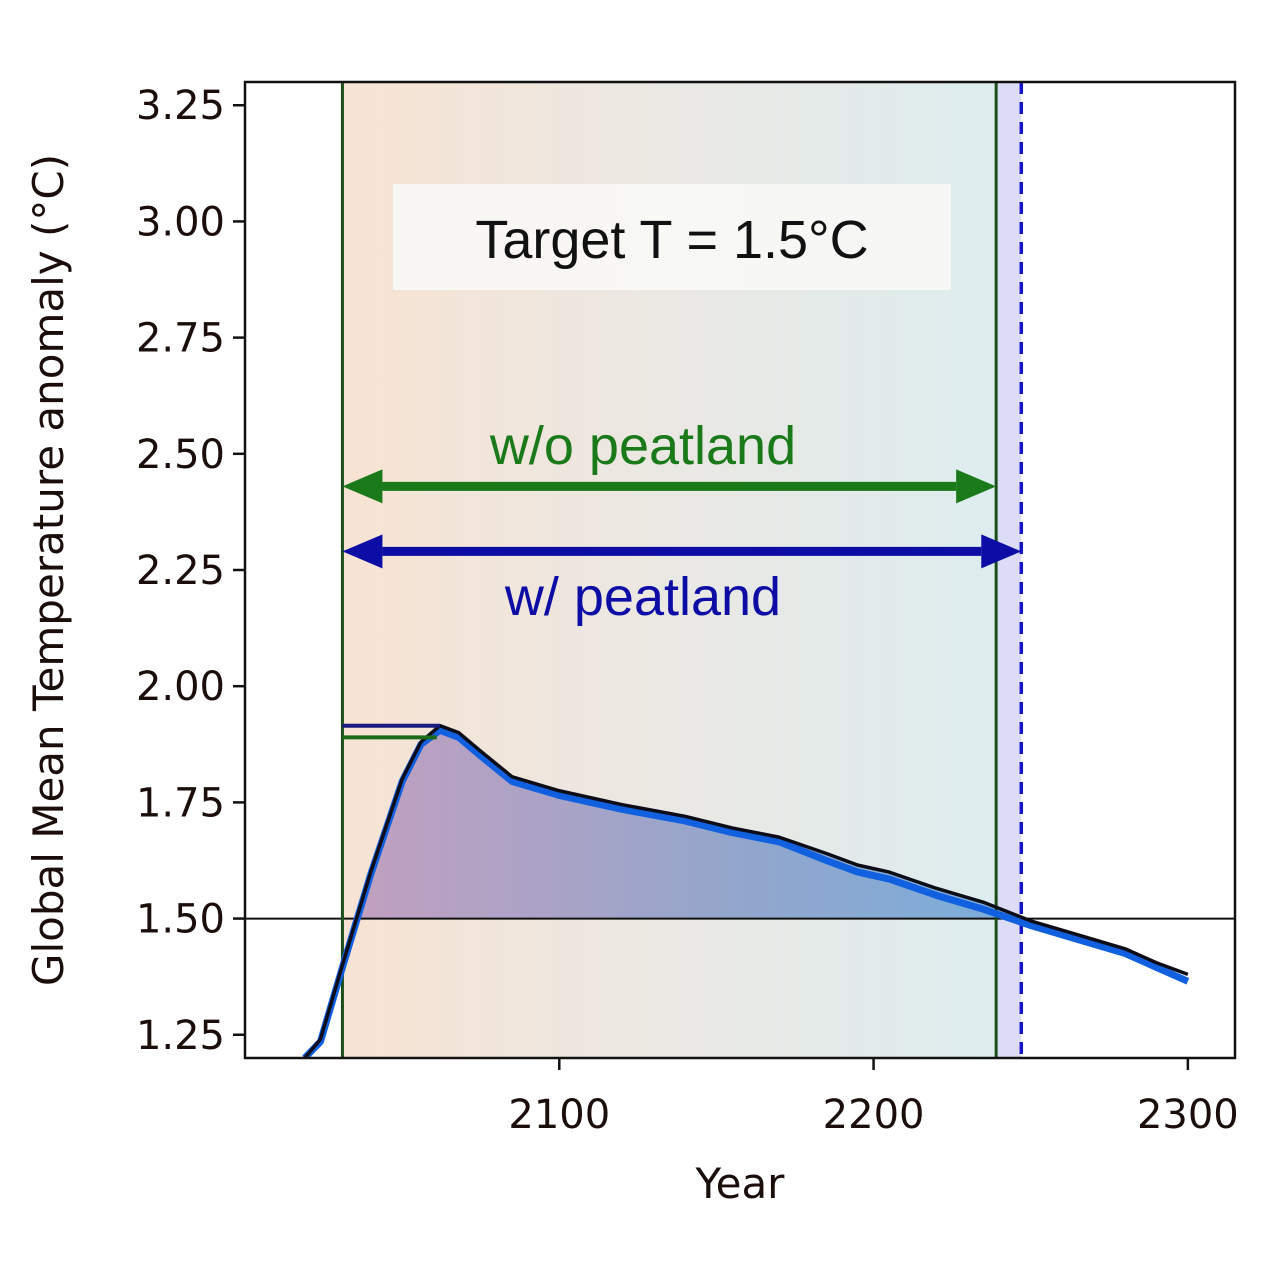  What do you see at coordinates (180, 687) in the screenshot?
I see `y-tick-label-3: 2.00` at bounding box center [180, 687].